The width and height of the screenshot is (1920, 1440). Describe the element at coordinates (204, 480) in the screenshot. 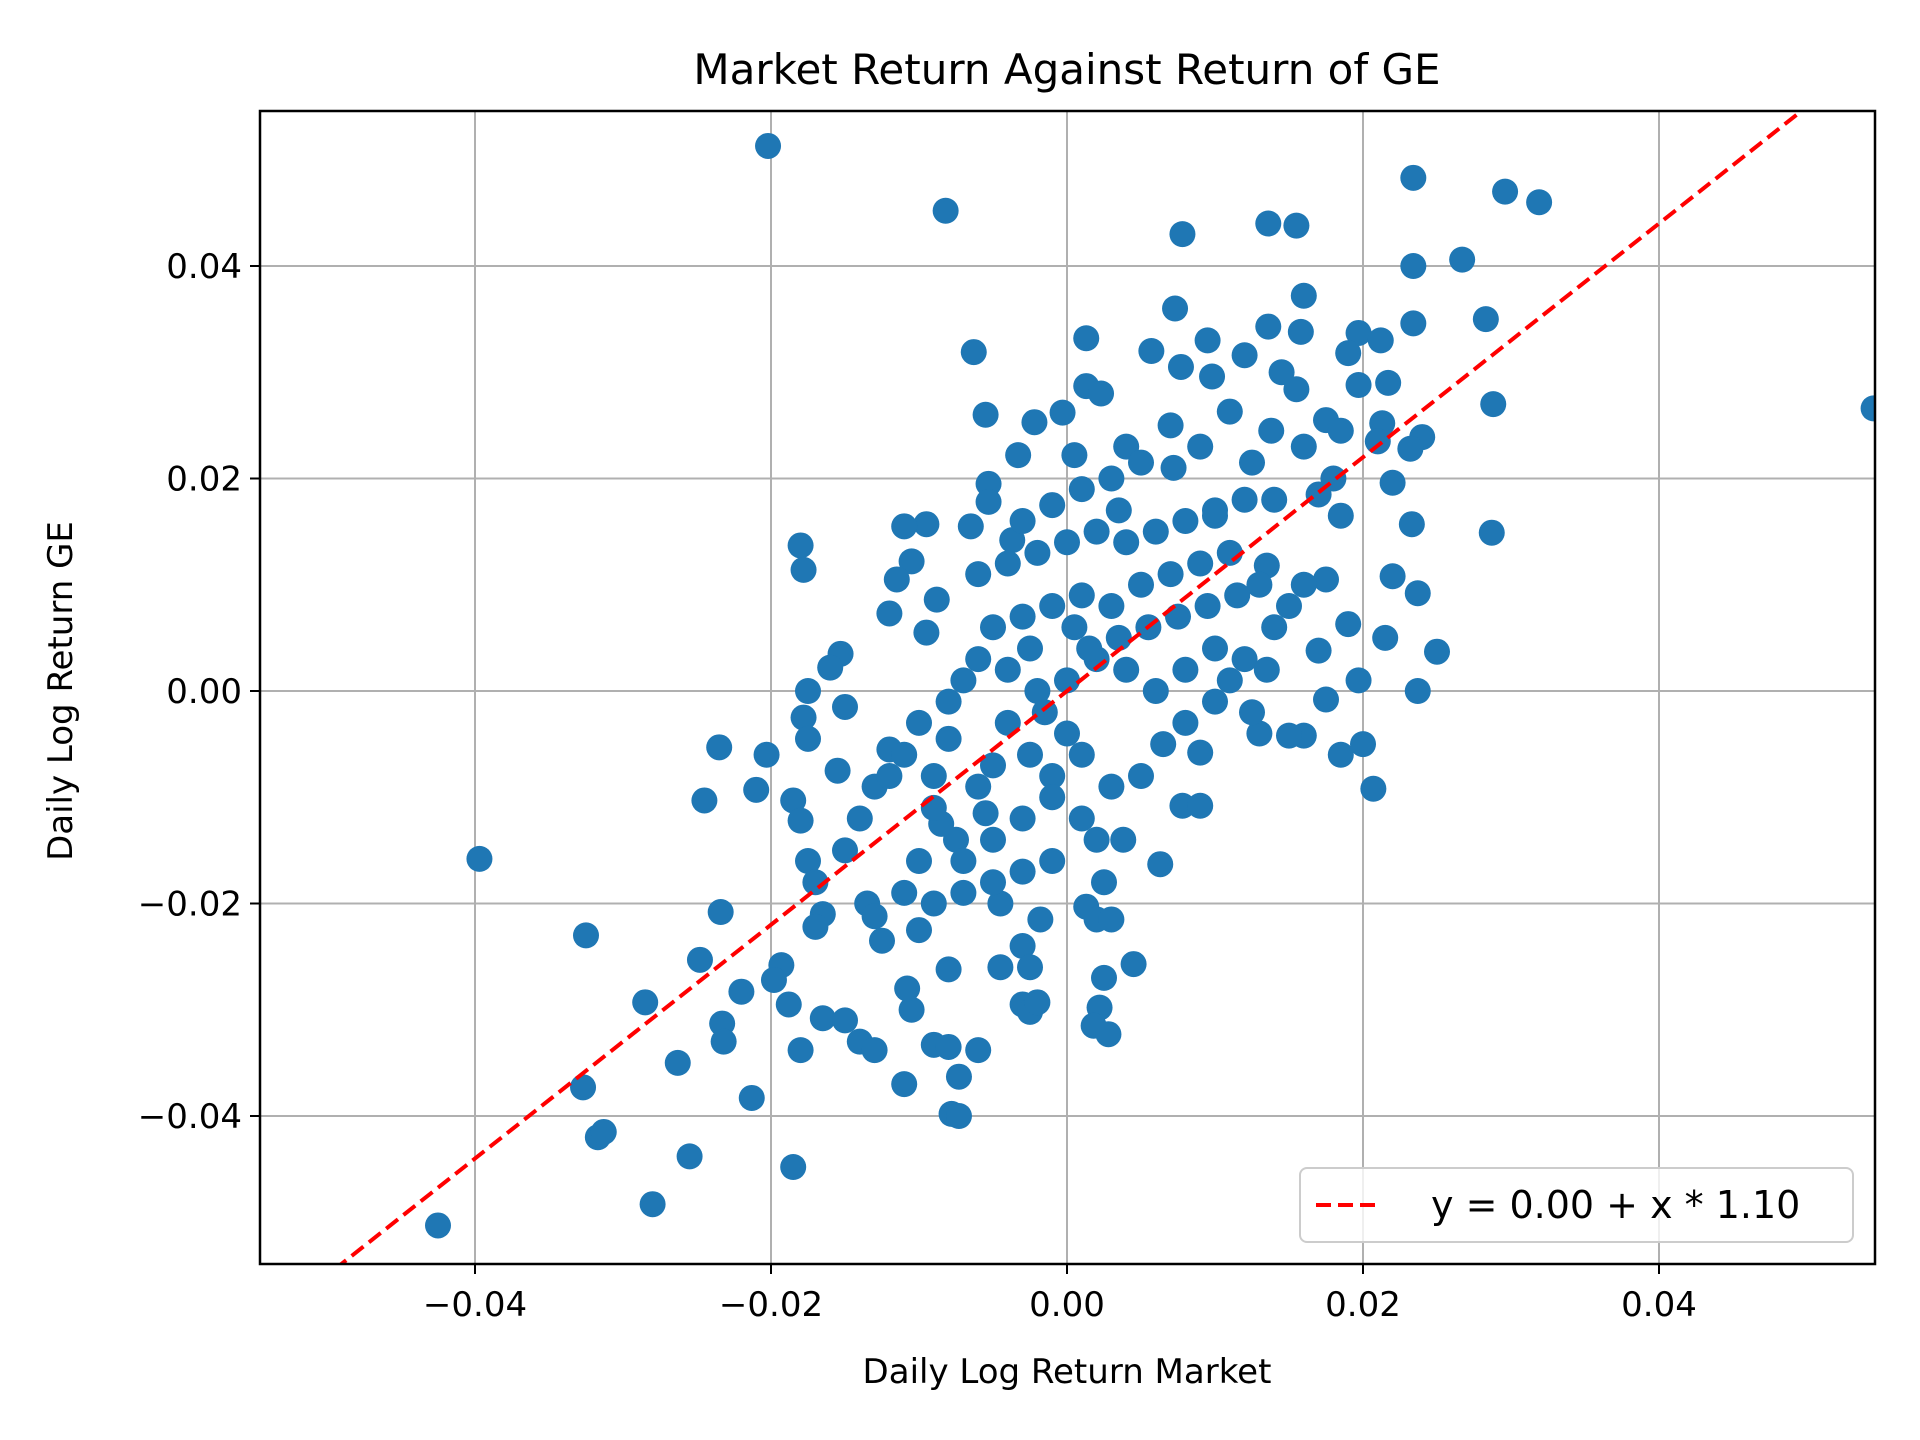

I see `y-tick-label: 0.02` at that location.